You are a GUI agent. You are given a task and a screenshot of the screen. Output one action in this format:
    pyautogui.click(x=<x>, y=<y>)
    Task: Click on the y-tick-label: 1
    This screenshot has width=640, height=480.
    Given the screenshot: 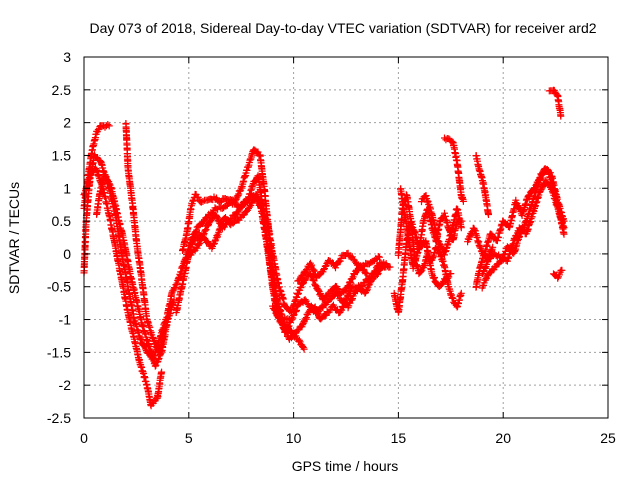 What is the action you would take?
    pyautogui.click(x=67, y=188)
    